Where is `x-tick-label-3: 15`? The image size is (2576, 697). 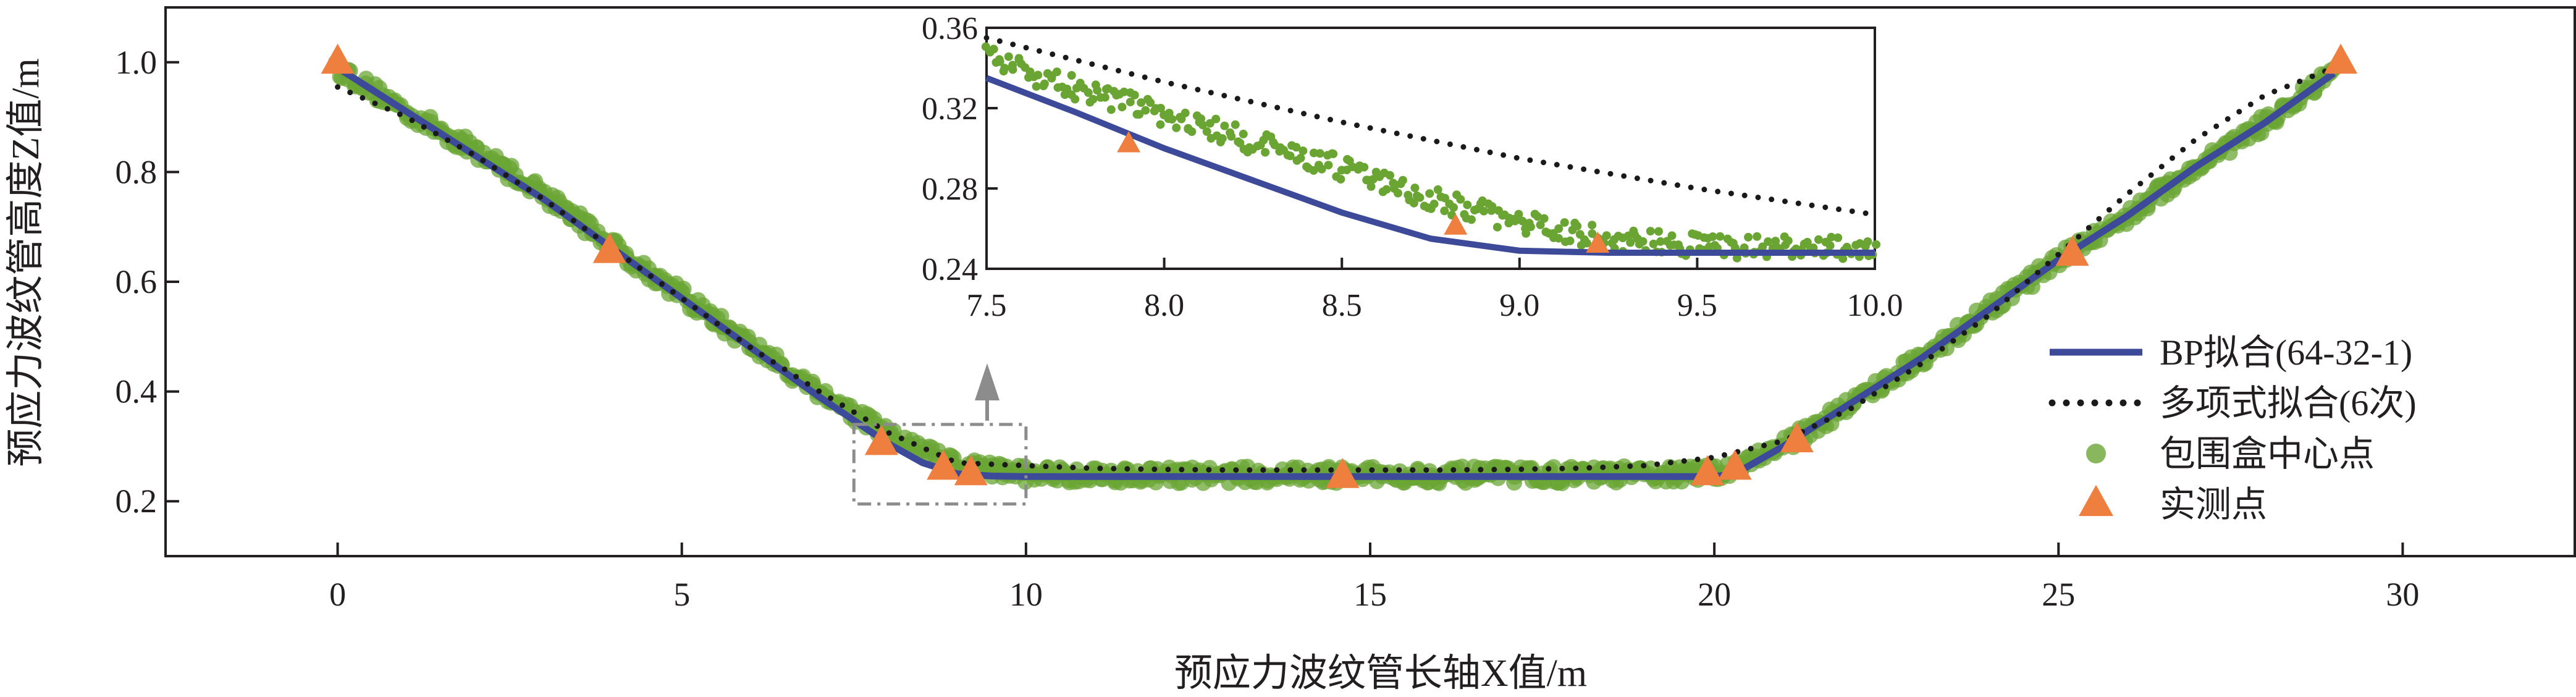
x-tick-label-3: 15 is located at coordinates (1370, 594).